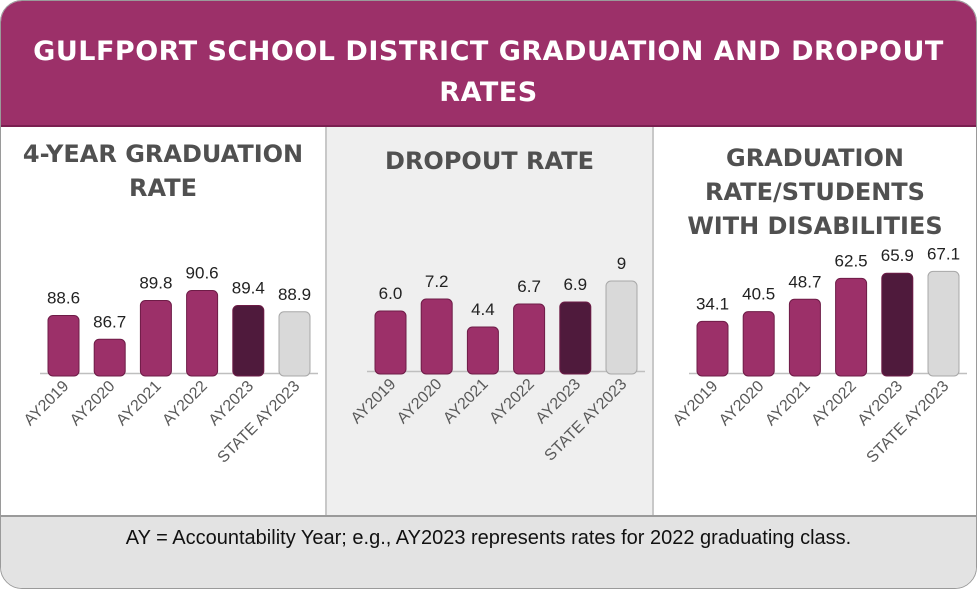  What do you see at coordinates (529, 286) in the screenshot?
I see `data-label: 6.7` at bounding box center [529, 286].